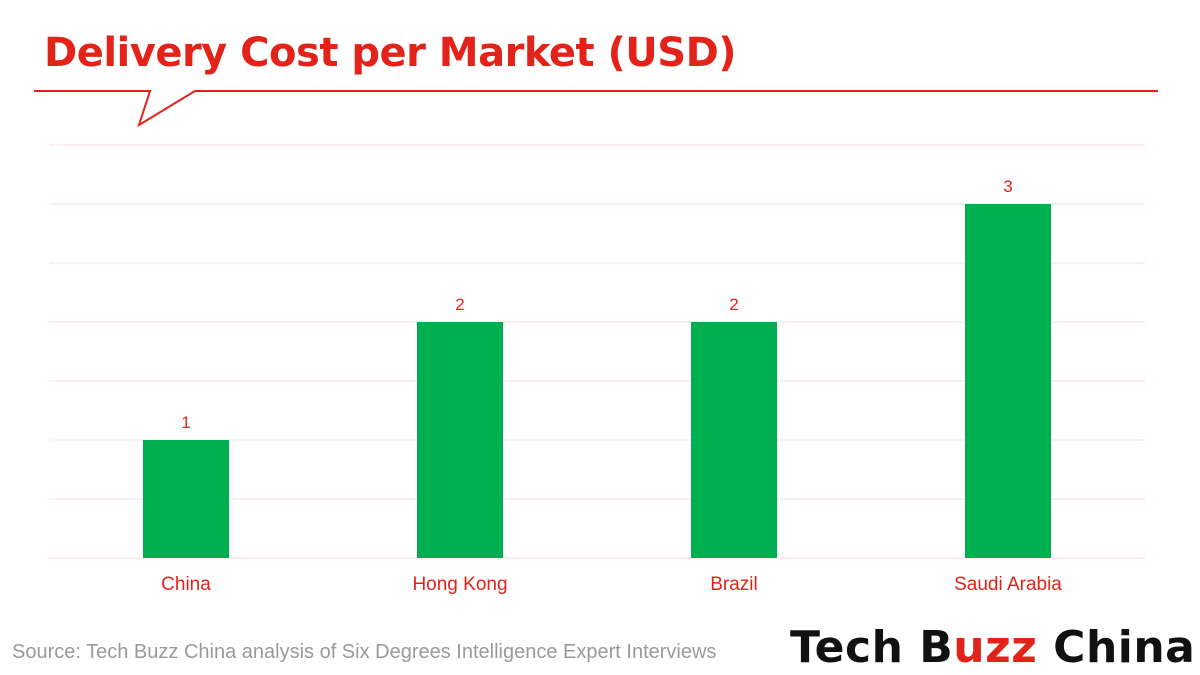  I want to click on bar-china, so click(186, 499).